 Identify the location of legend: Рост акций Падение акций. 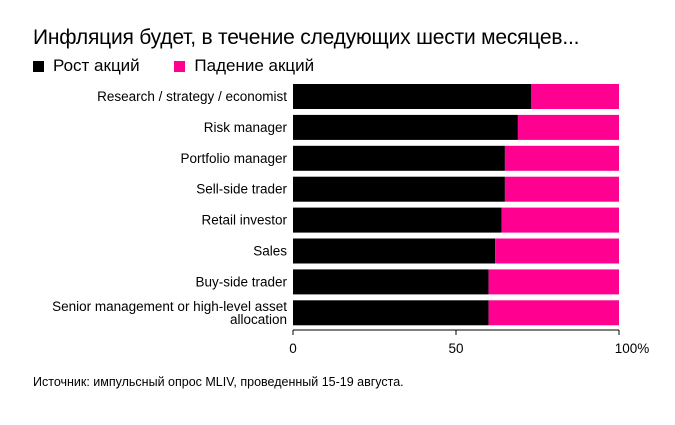
(188, 66).